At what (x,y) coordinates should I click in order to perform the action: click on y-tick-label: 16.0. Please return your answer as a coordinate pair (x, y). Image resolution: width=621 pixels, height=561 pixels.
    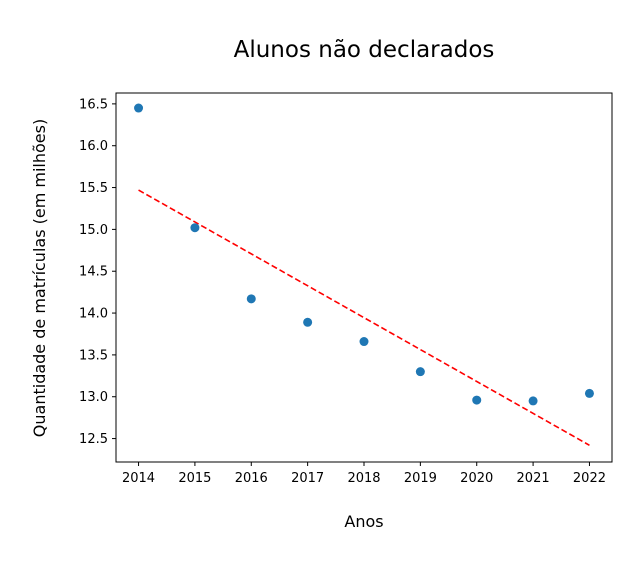
    Looking at the image, I should click on (93, 146).